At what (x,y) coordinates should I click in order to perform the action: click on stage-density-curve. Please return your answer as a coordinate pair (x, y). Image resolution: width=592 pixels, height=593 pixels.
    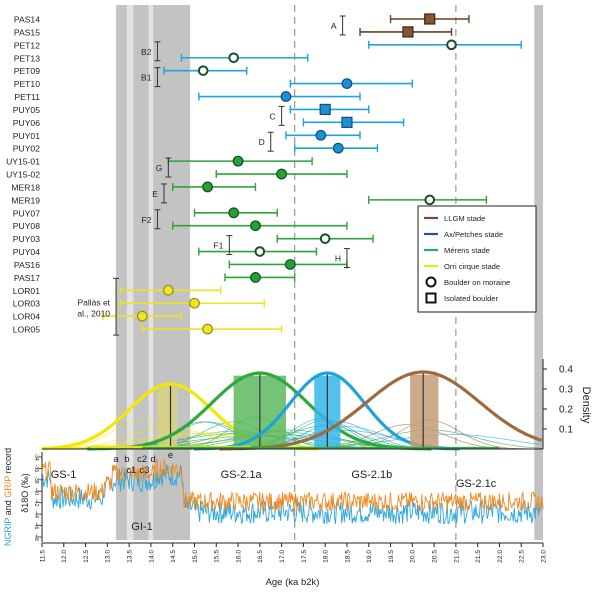
    Looking at the image, I should click on (381, 410).